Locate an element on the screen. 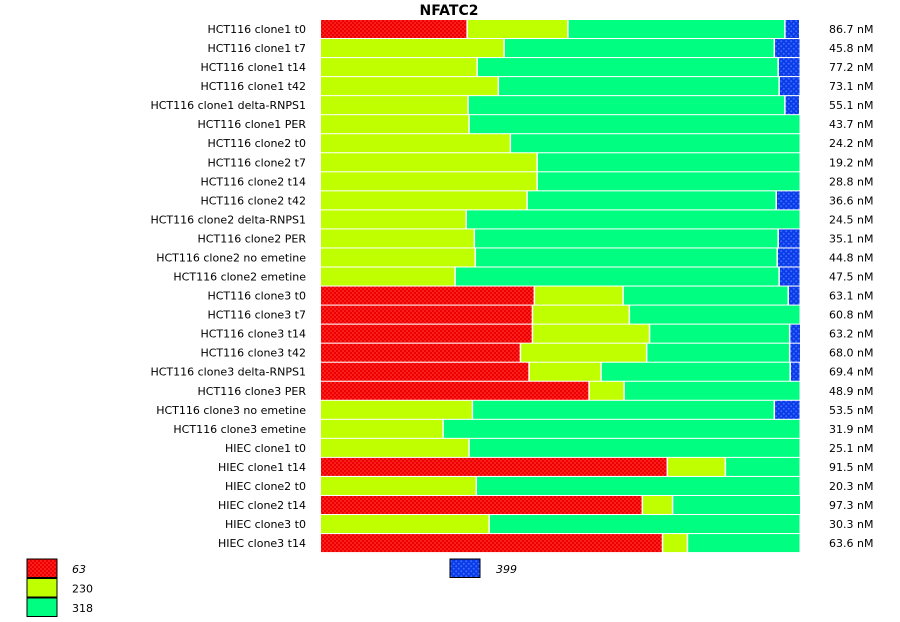 This screenshot has height=622, width=900. category-label: HIEC clone2 t14 is located at coordinates (262, 505).